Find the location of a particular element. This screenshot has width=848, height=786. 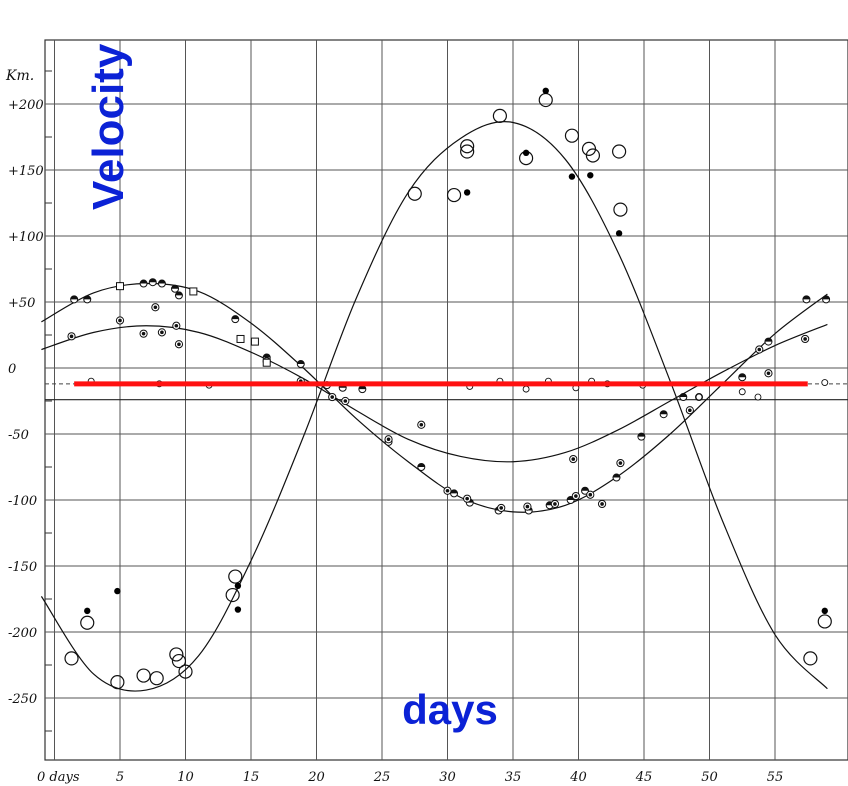

y-tick-label: +50 is located at coordinates (21, 303).